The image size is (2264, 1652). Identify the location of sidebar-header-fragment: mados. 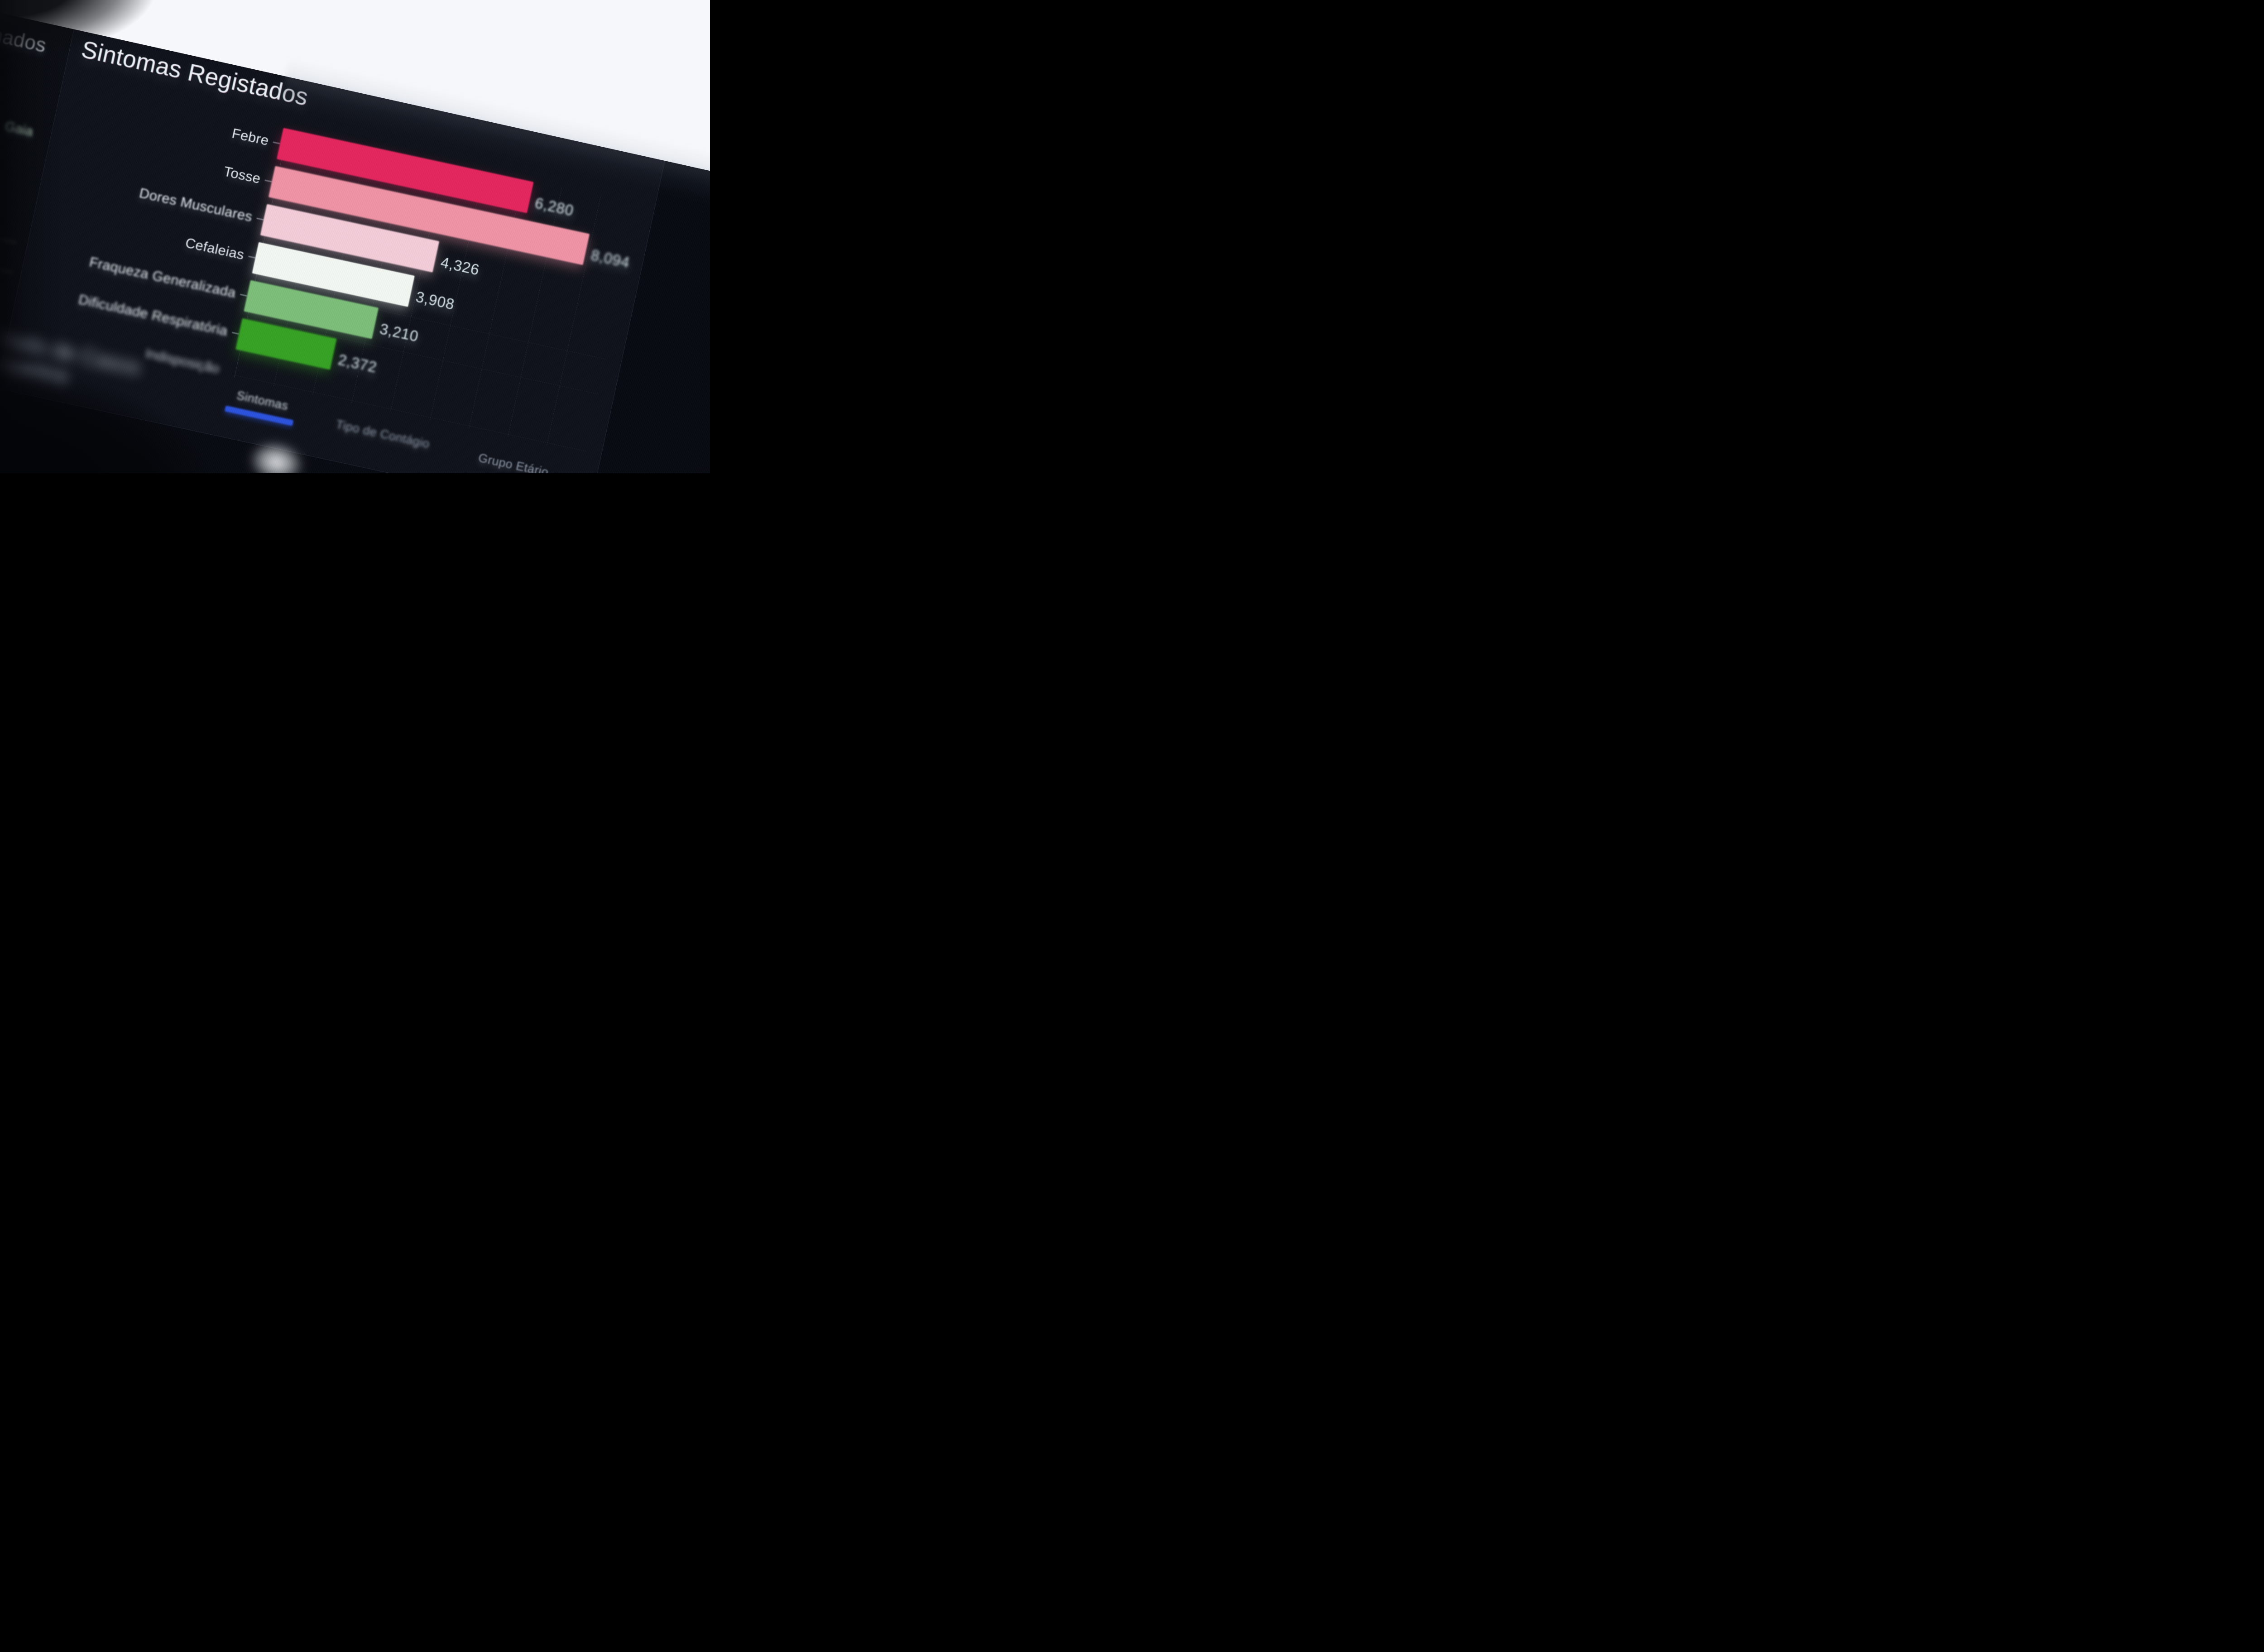
(24, 39).